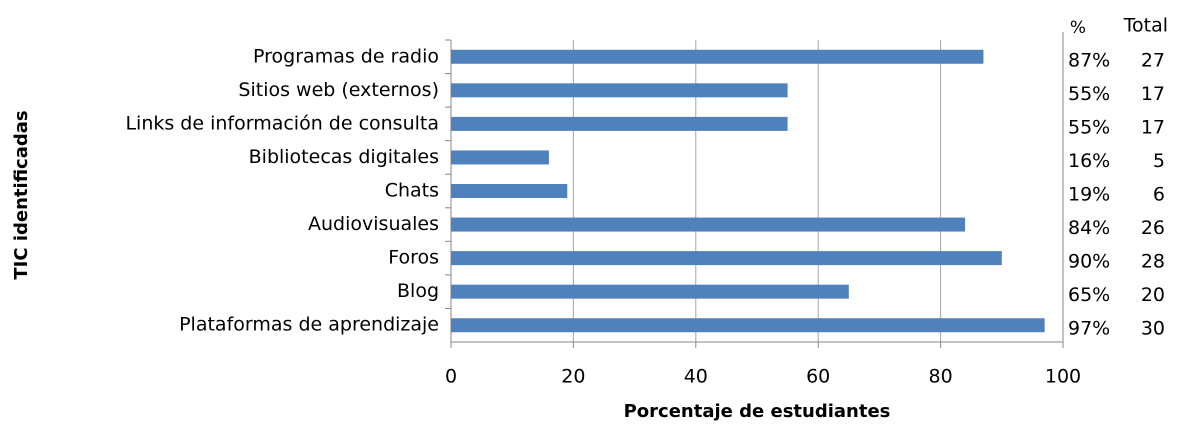 The image size is (1187, 428). I want to click on value-label: 90%, so click(1089, 262).